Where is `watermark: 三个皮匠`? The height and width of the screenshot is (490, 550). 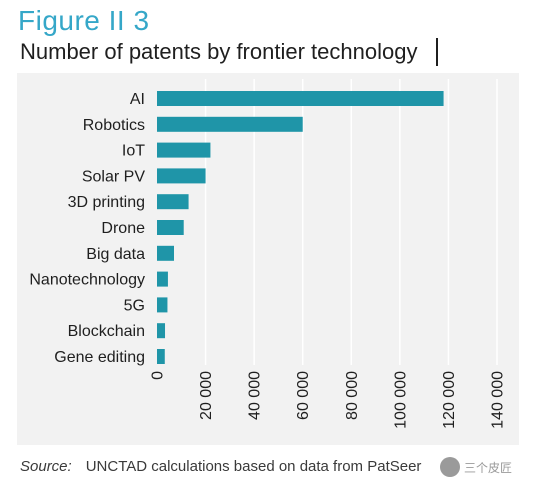
watermark: 三个皮匠 is located at coordinates (493, 467).